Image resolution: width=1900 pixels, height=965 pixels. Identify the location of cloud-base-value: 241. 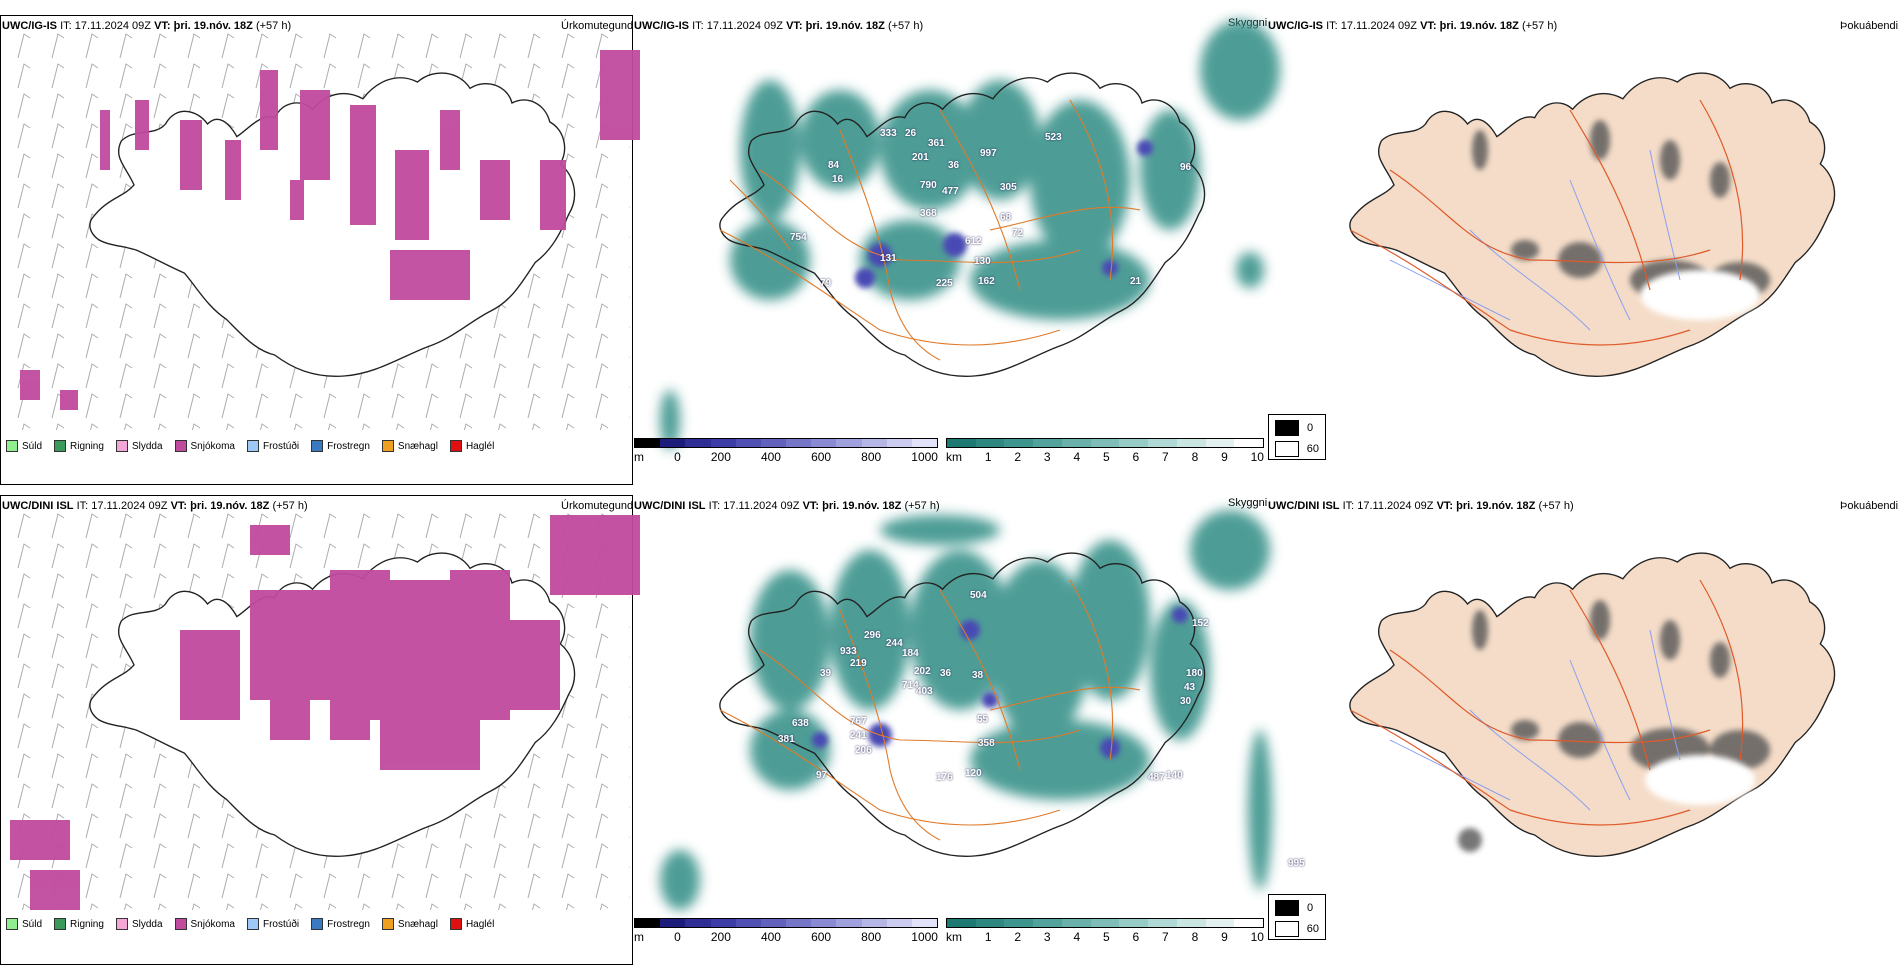
(858, 735).